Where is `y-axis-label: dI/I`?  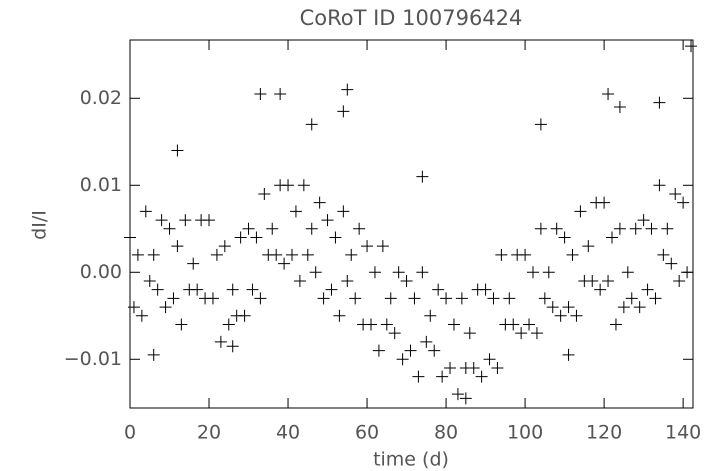
y-axis-label: dI/I is located at coordinates (40, 225).